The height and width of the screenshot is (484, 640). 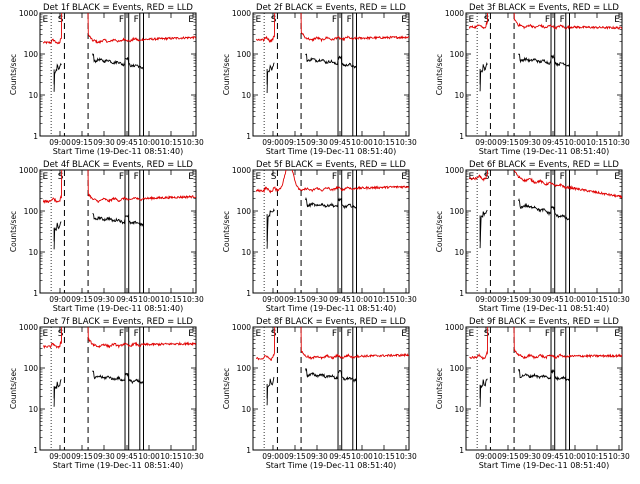 What do you see at coordinates (544, 8) in the screenshot?
I see `panel-title: Det 3f BLACK = Events, RED = LLD` at bounding box center [544, 8].